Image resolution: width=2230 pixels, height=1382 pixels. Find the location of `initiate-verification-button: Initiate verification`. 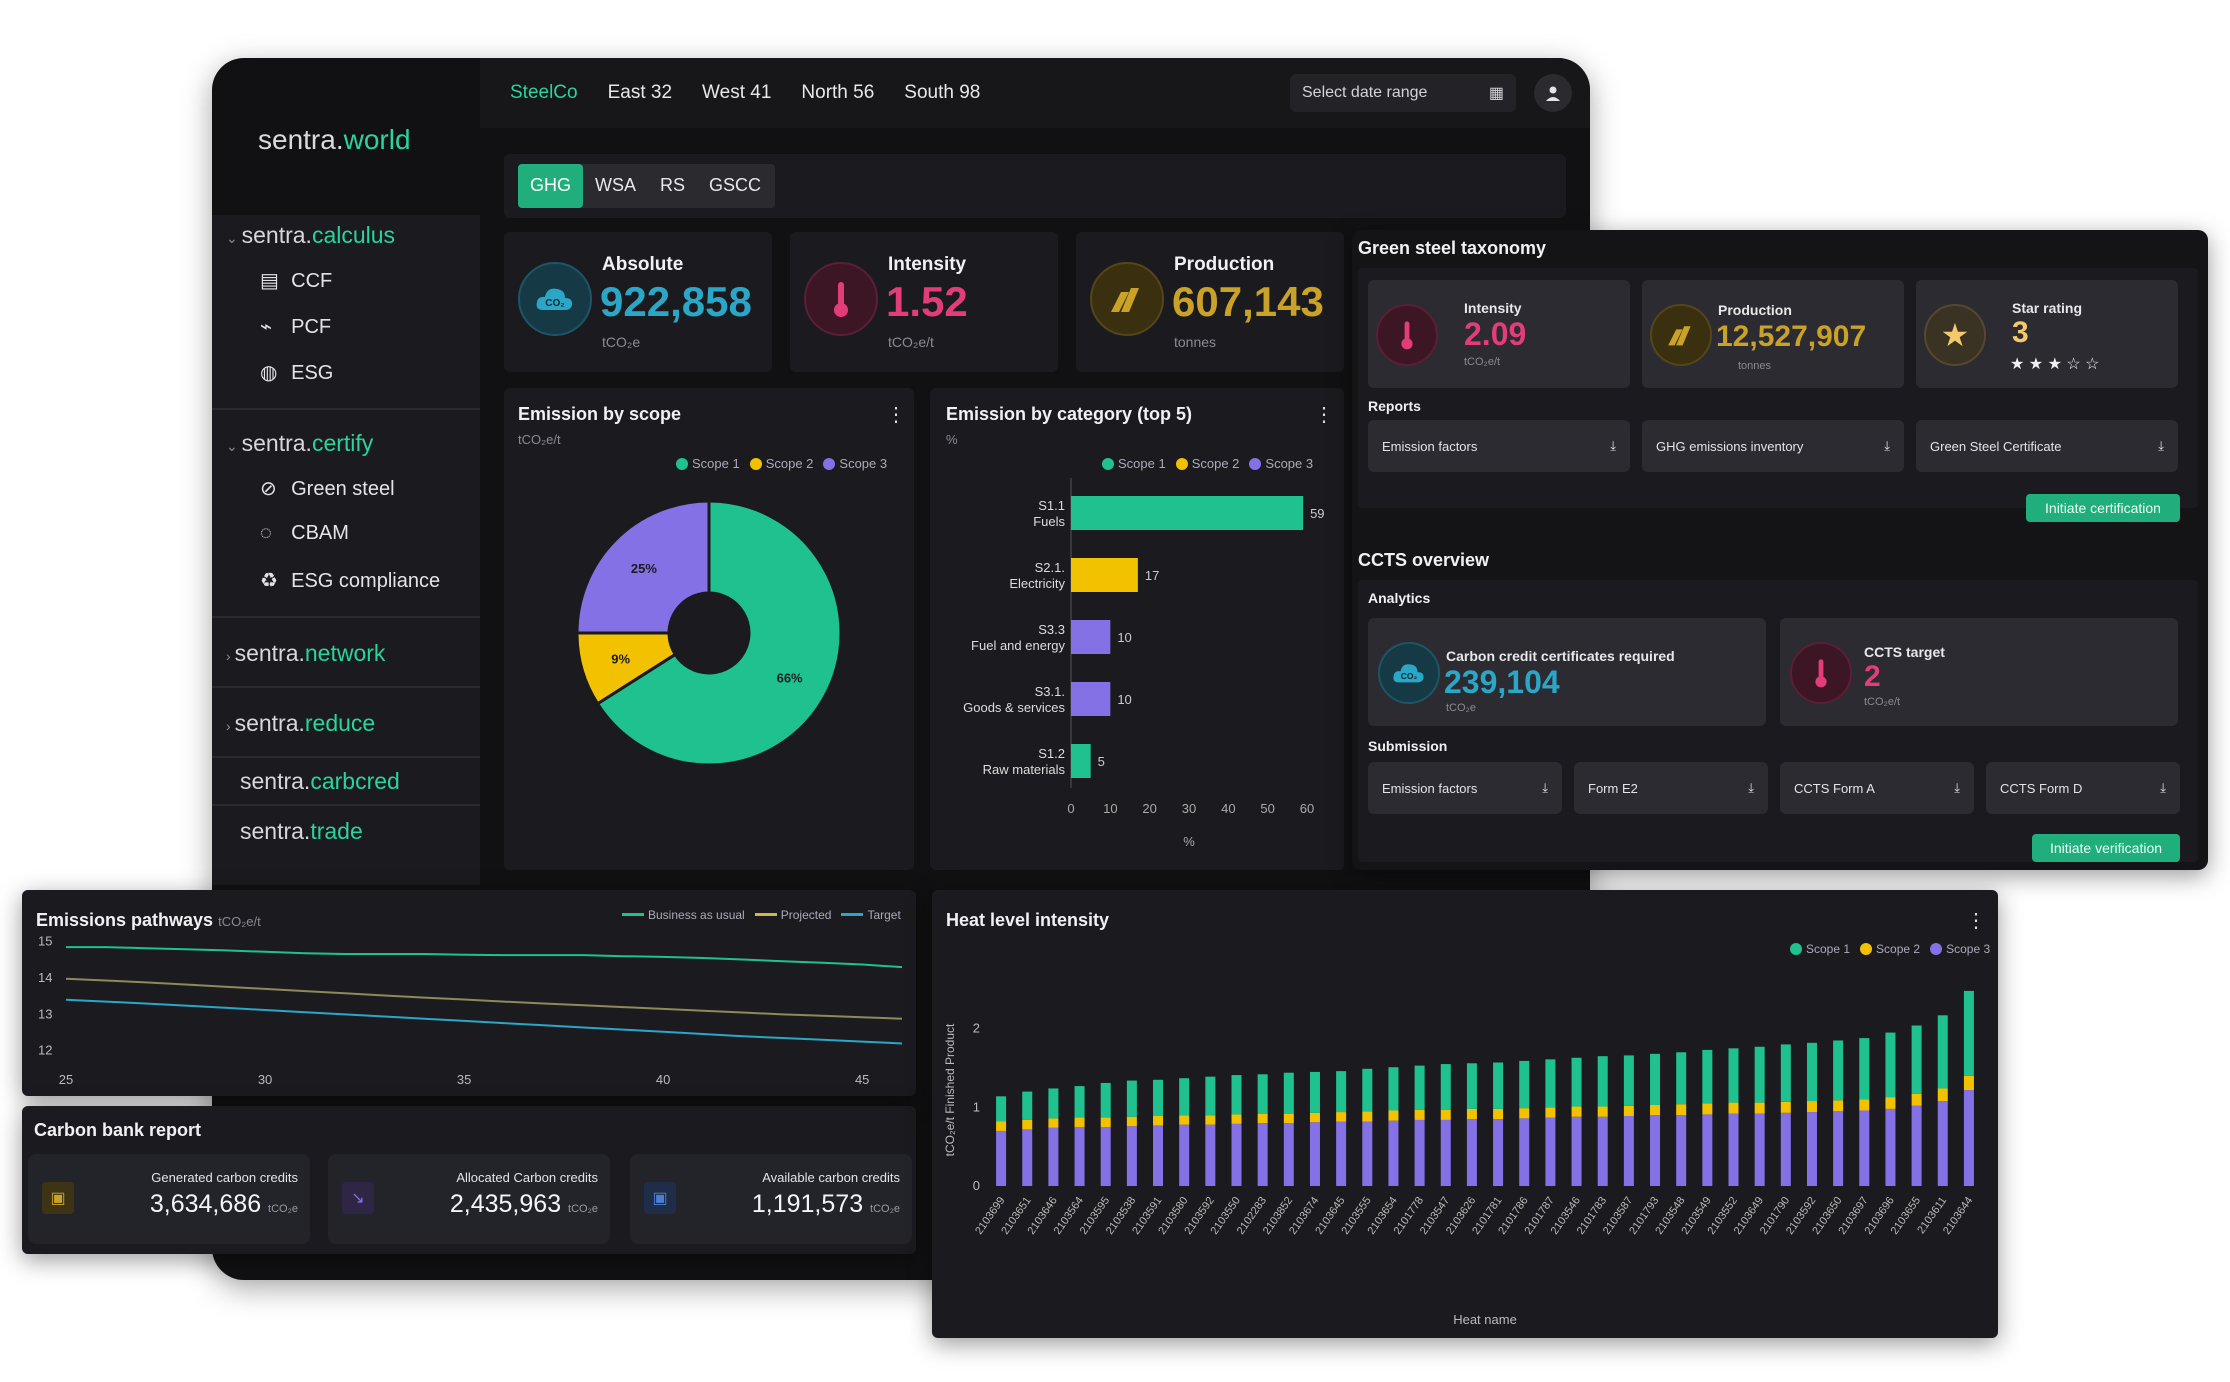

initiate-verification-button: Initiate verification is located at coordinates (2106, 848).